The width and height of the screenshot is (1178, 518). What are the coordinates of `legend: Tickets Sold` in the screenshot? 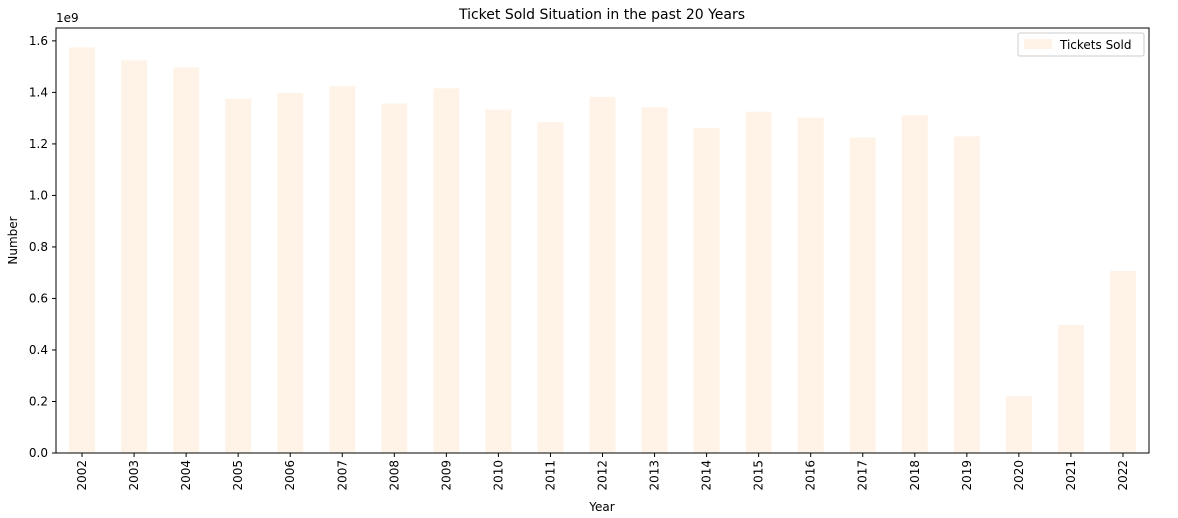 It's located at (1081, 44).